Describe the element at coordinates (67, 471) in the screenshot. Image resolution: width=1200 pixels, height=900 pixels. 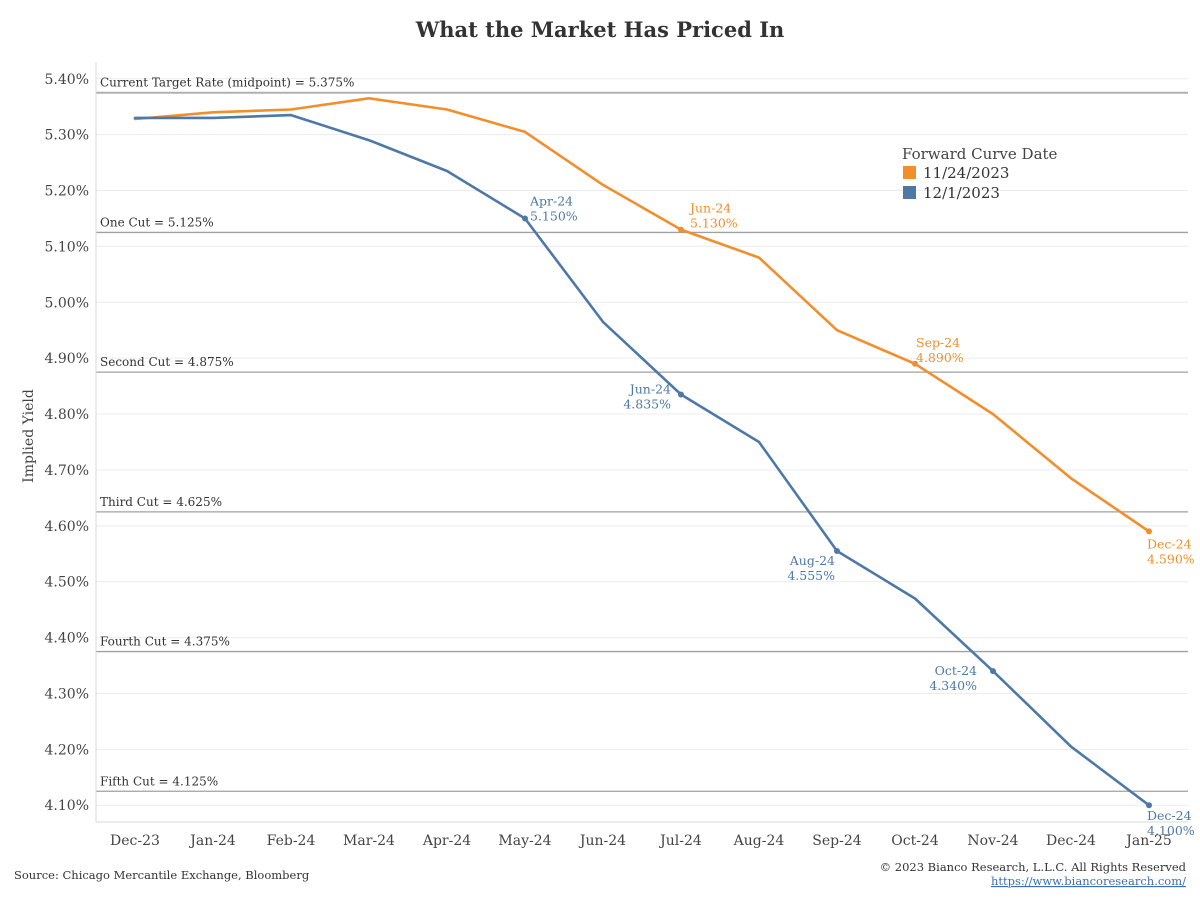
I see `y-tick-label: 4.70%` at that location.